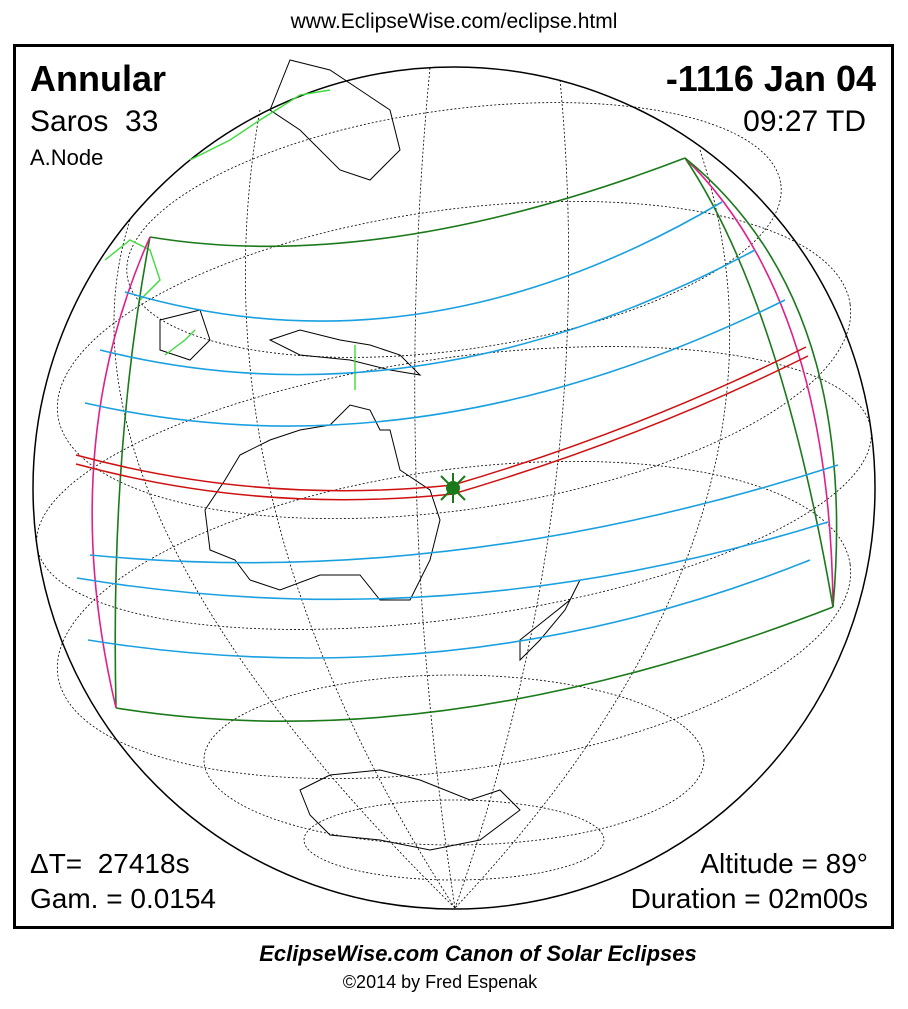 The width and height of the screenshot is (908, 1009). Describe the element at coordinates (123, 898) in the screenshot. I see `gamma: Gam. = 0.0154` at that location.